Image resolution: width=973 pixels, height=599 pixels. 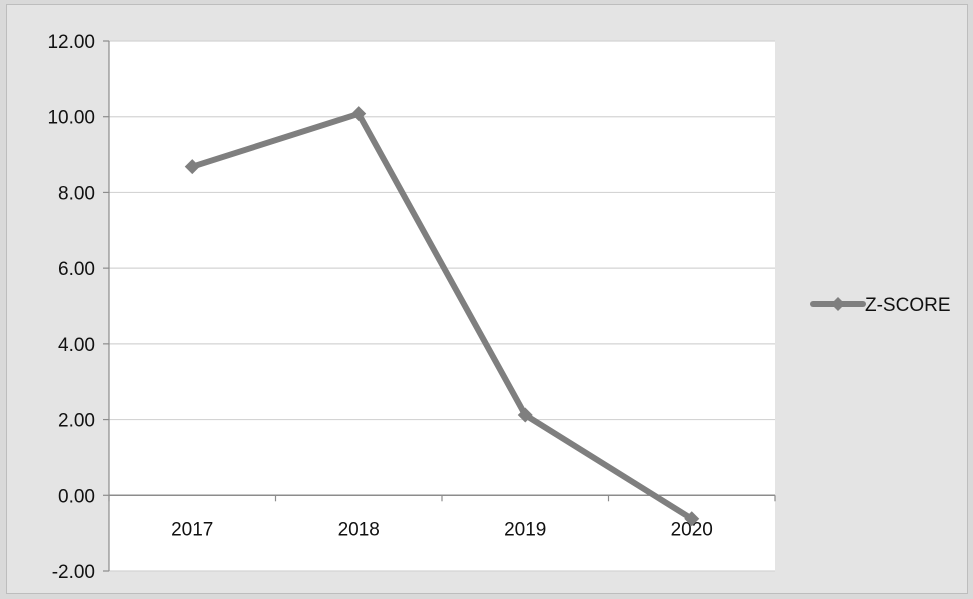 I want to click on x-axis-tick-labels: 2017 2018 2019 2020, so click(x=442, y=529).